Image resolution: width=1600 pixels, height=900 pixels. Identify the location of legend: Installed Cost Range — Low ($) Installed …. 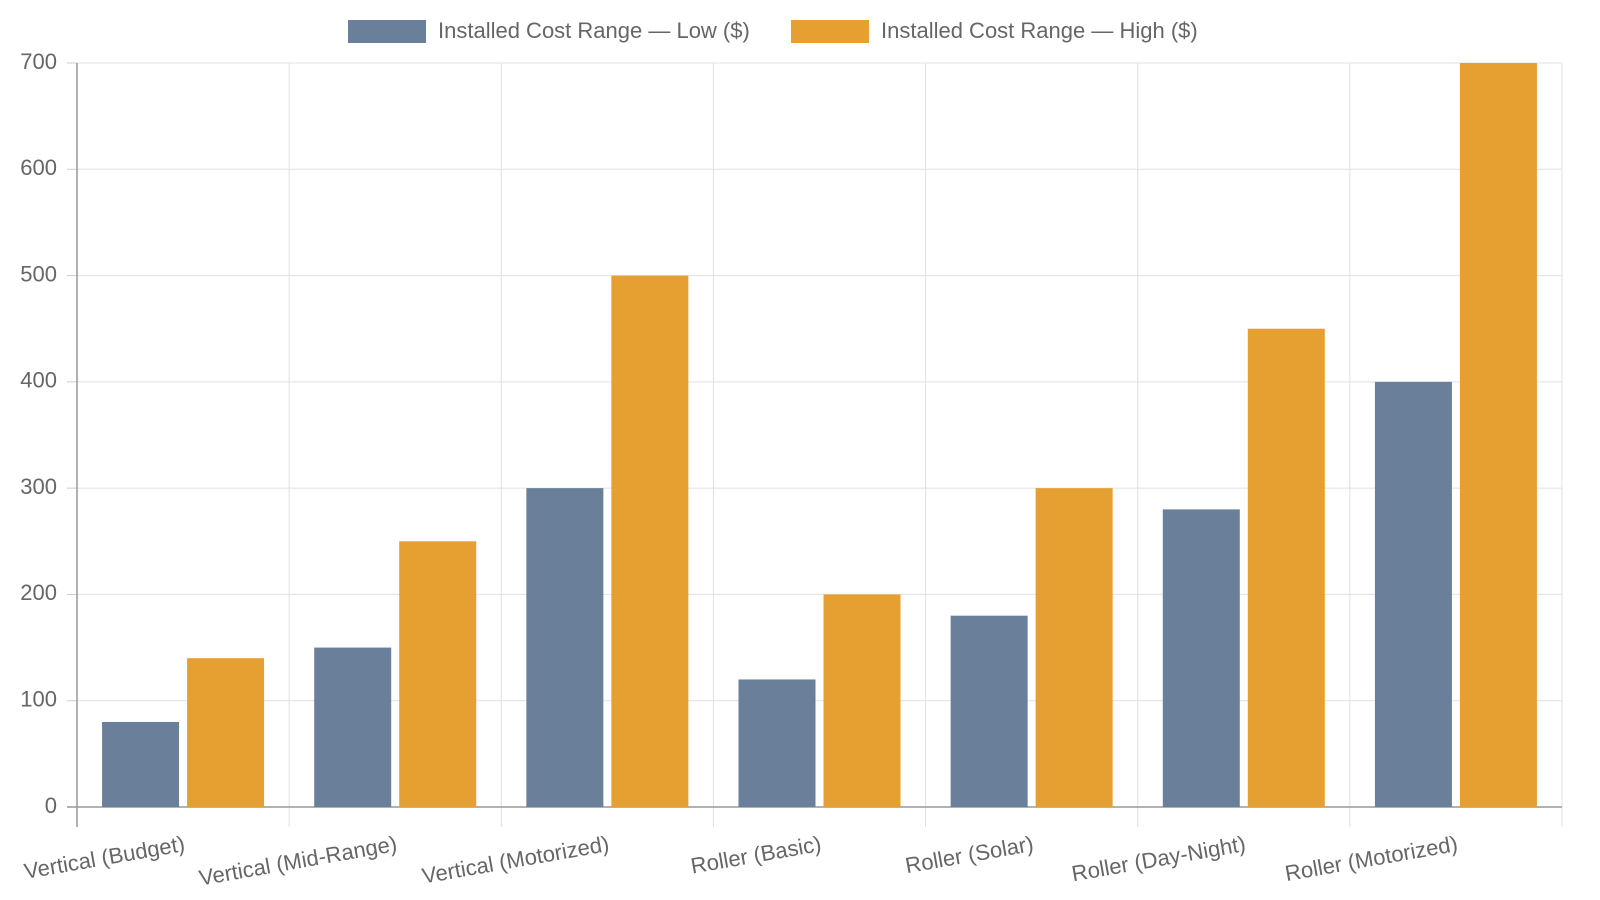
(773, 30).